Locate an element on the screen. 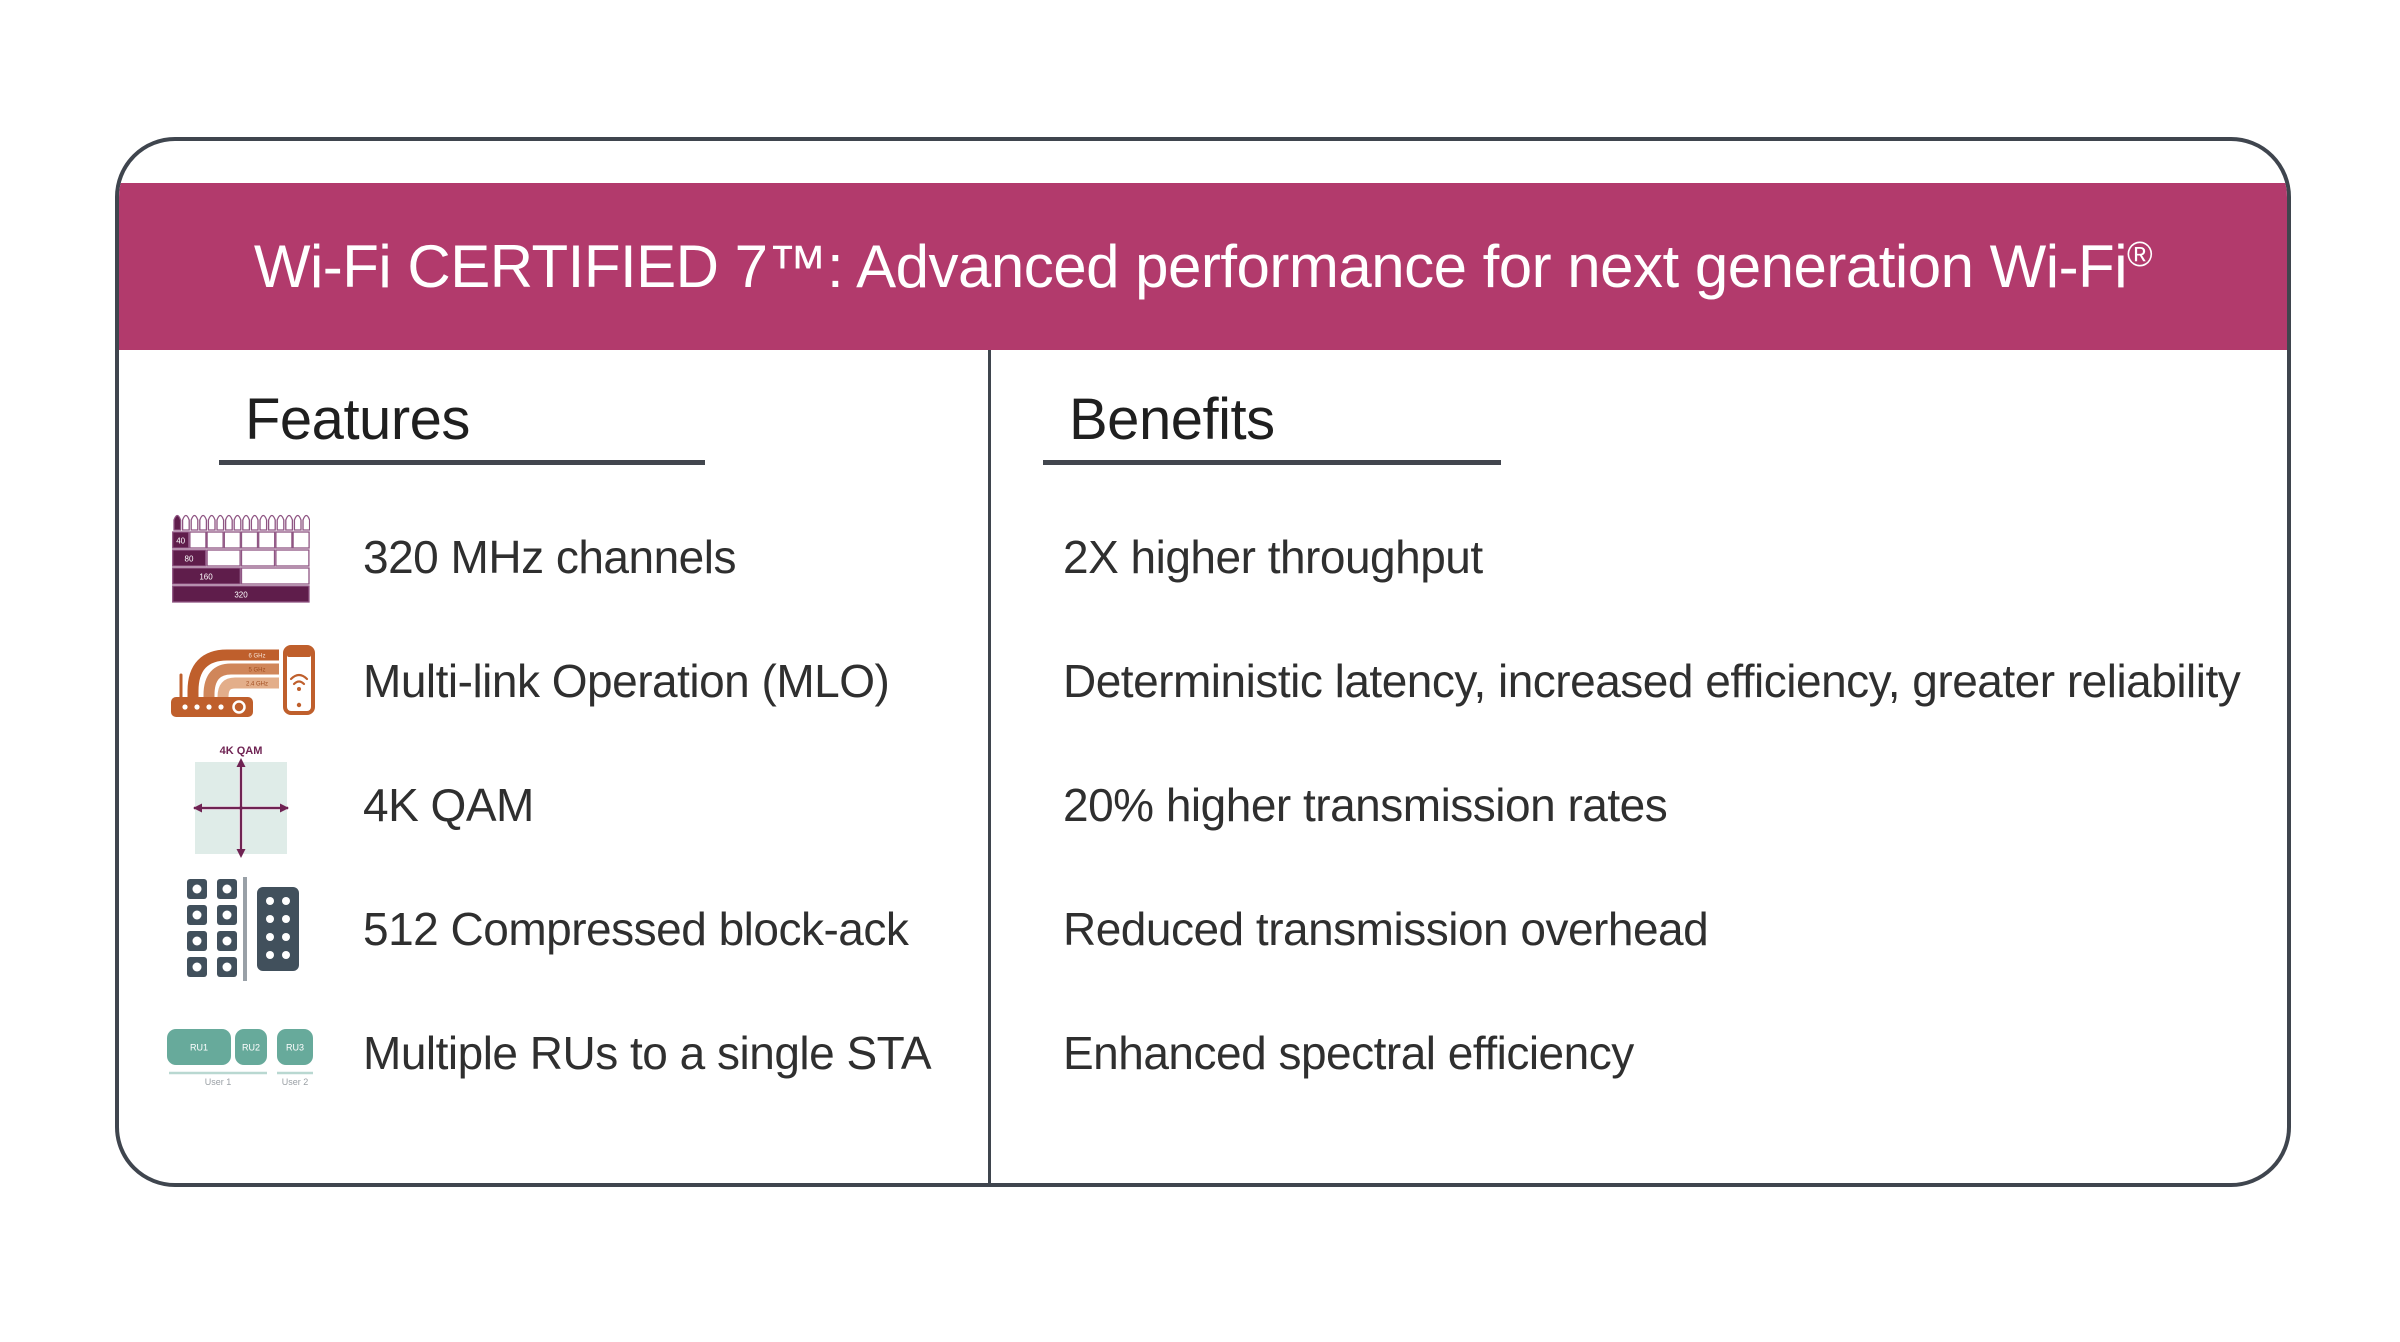  bw-320-label: 320 is located at coordinates (241, 594).